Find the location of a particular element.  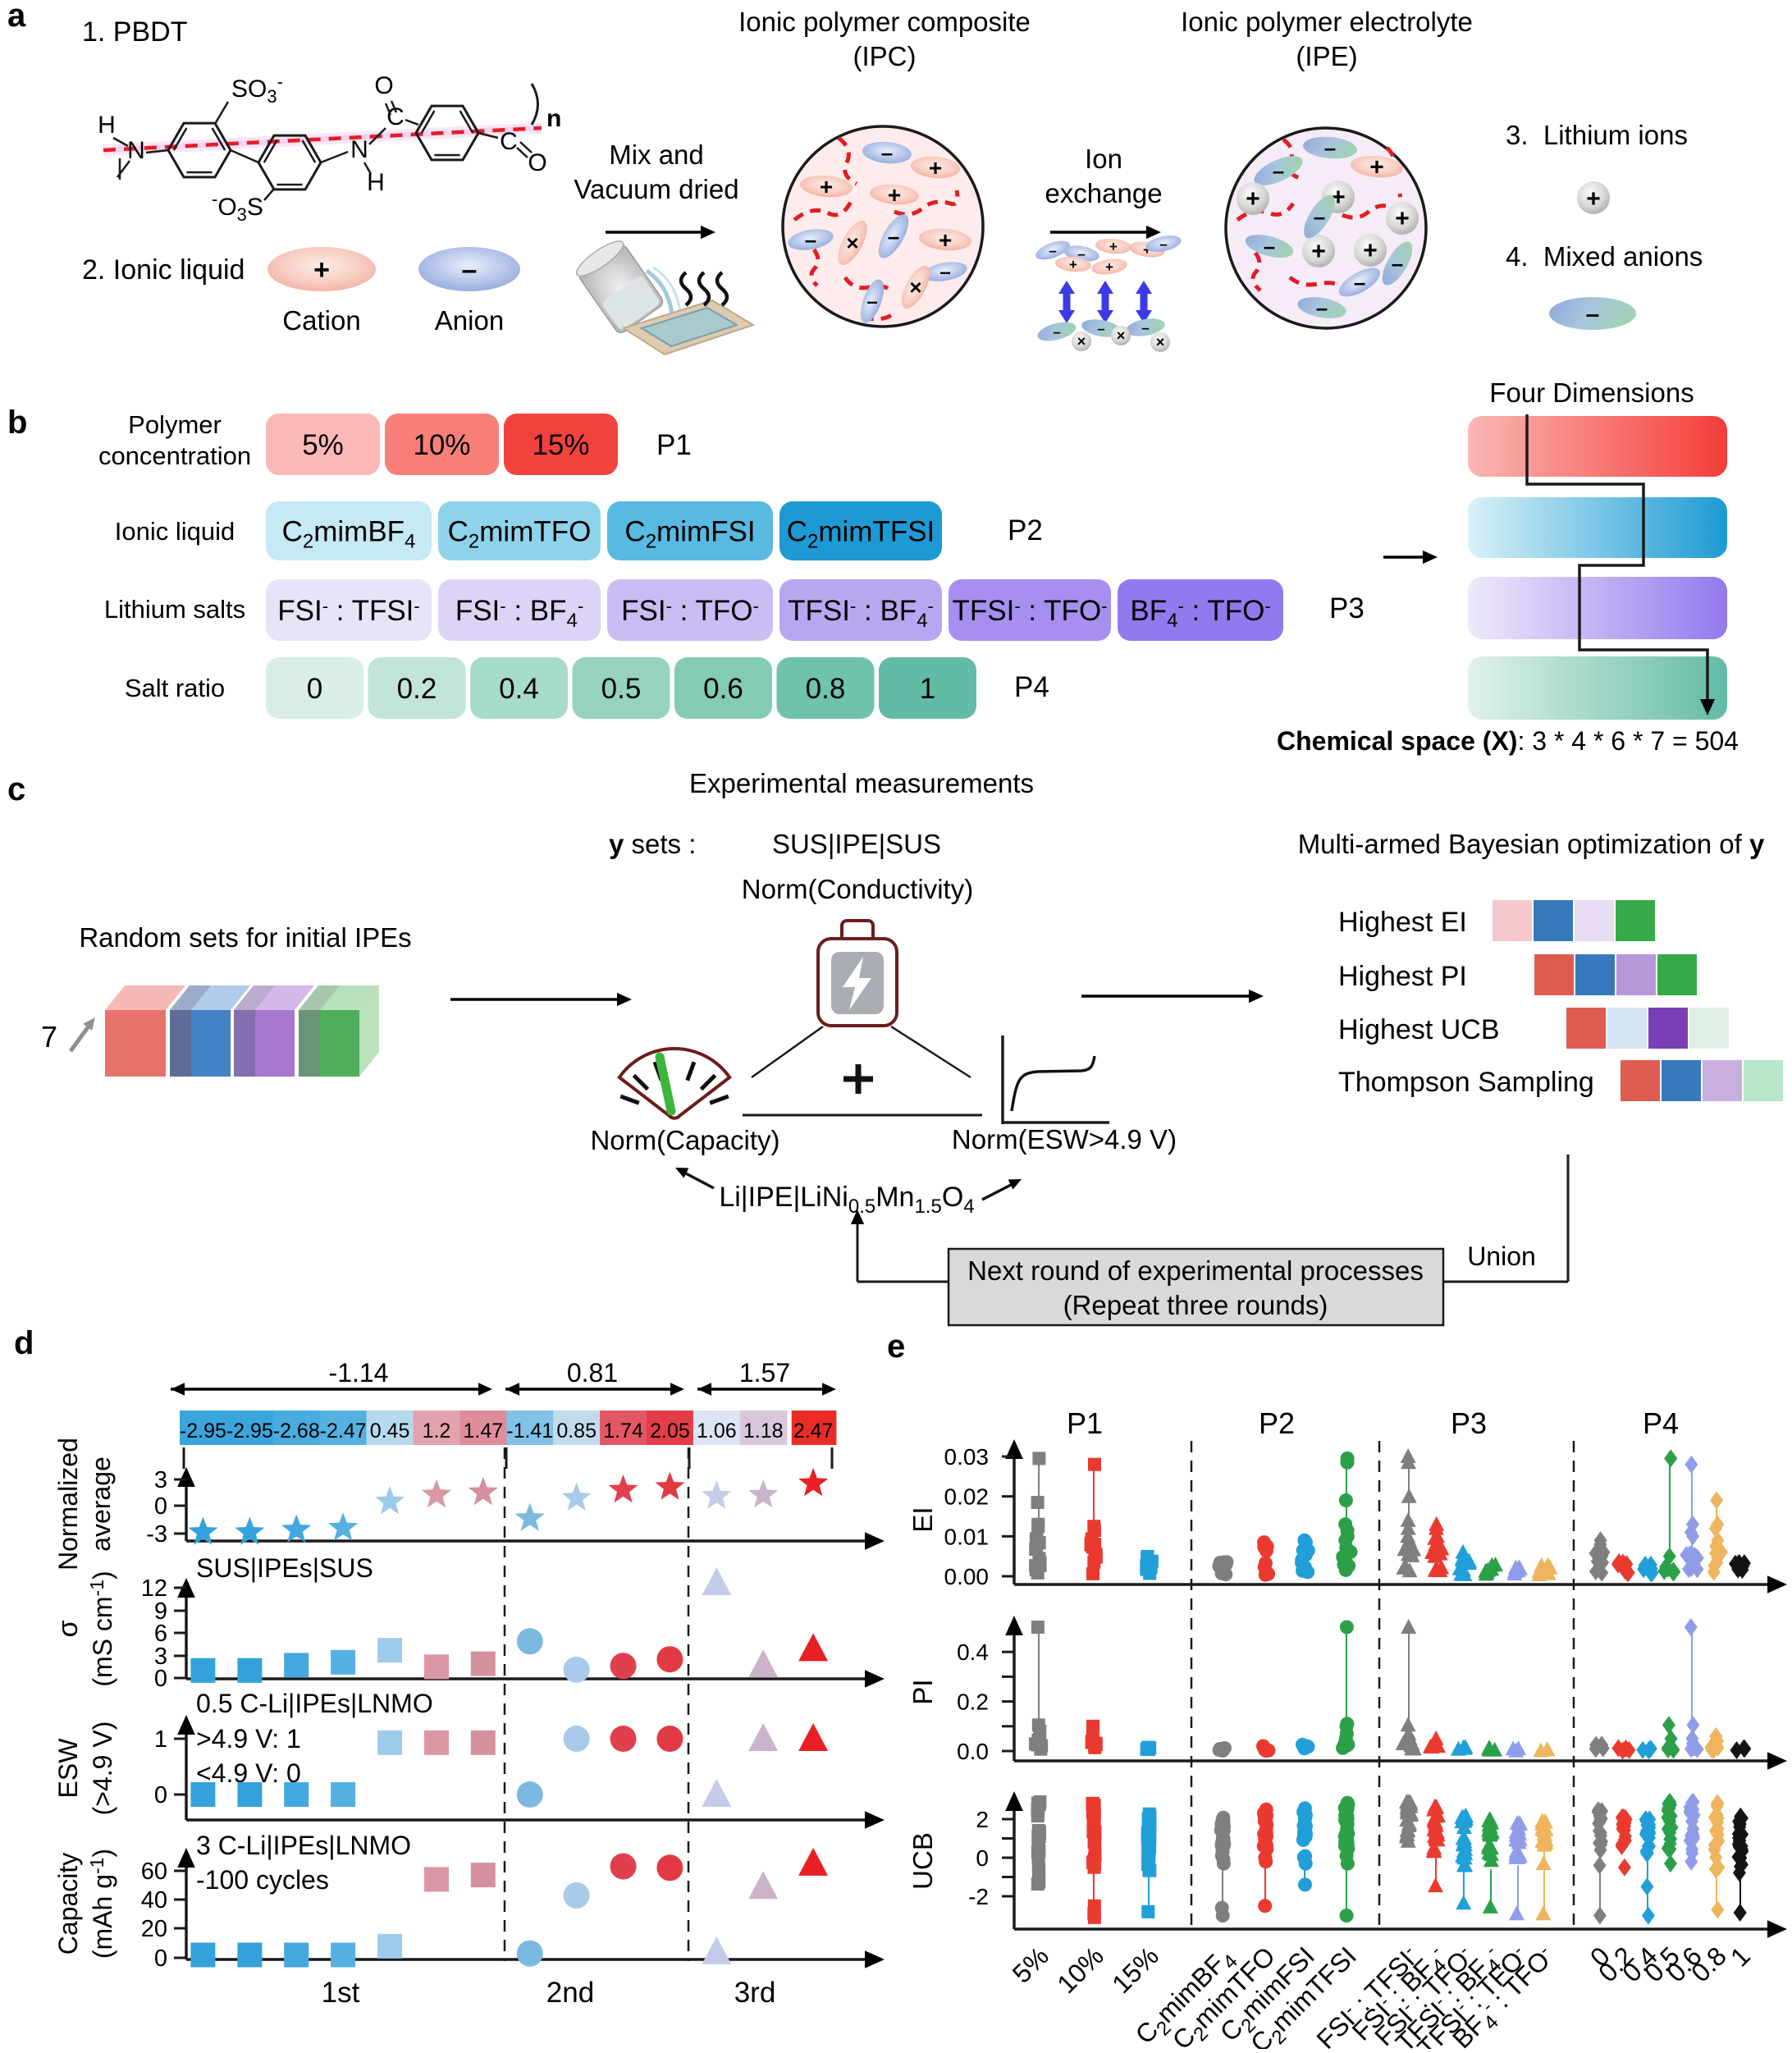

svg-text: 0.02 is located at coordinates (967, 1497).